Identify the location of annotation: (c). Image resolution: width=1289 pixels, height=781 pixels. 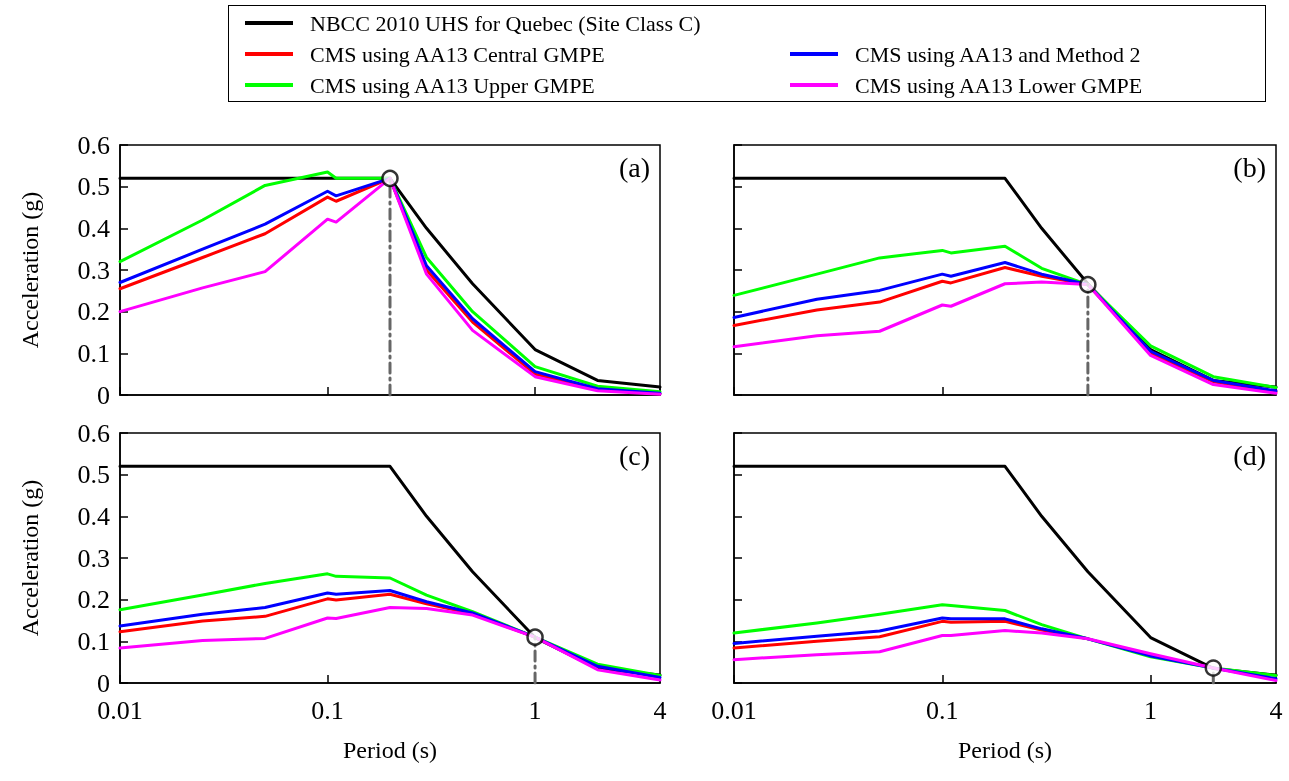
(634, 455).